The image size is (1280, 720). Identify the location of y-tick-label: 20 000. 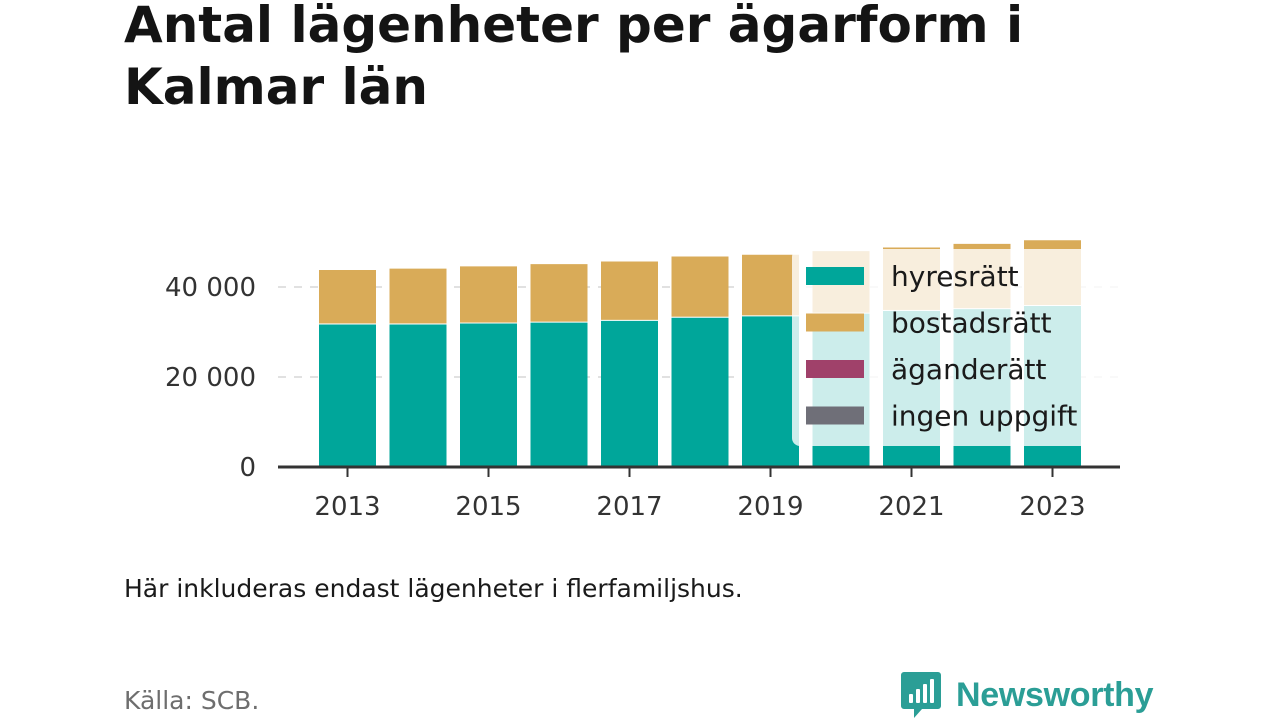
(210, 378).